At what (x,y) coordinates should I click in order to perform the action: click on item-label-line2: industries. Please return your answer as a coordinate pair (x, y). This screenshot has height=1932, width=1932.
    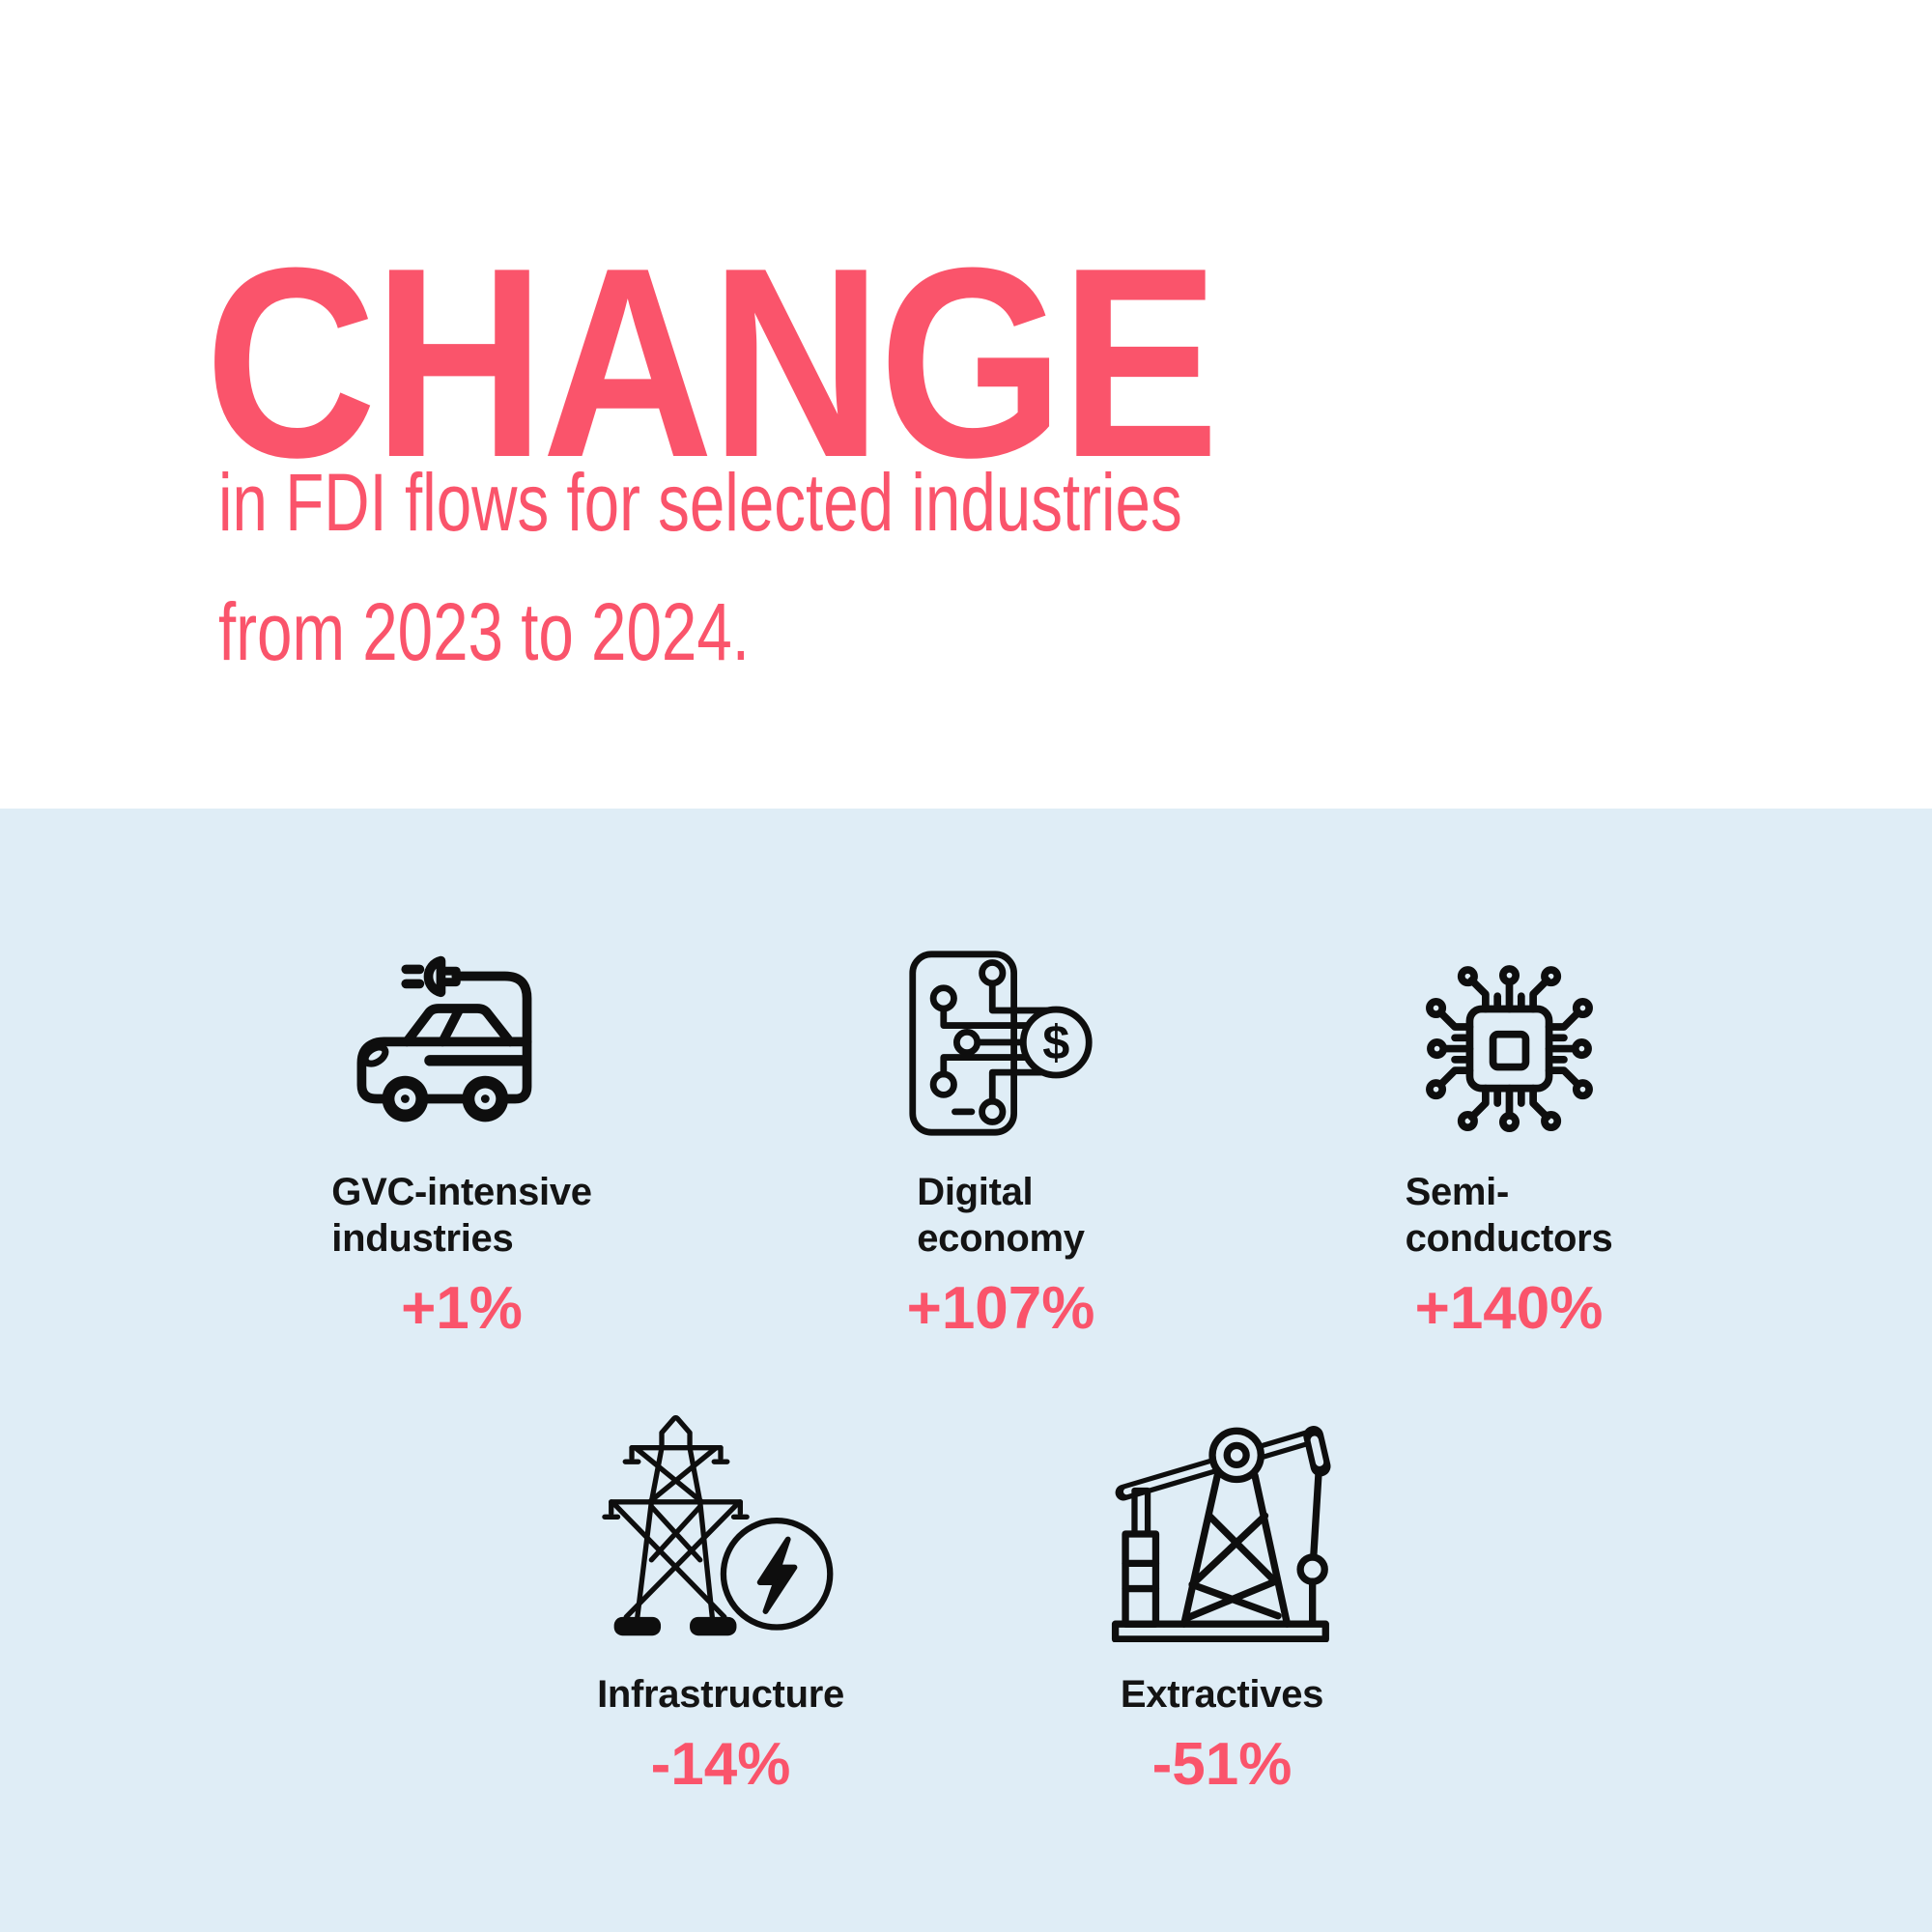
    Looking at the image, I should click on (422, 1238).